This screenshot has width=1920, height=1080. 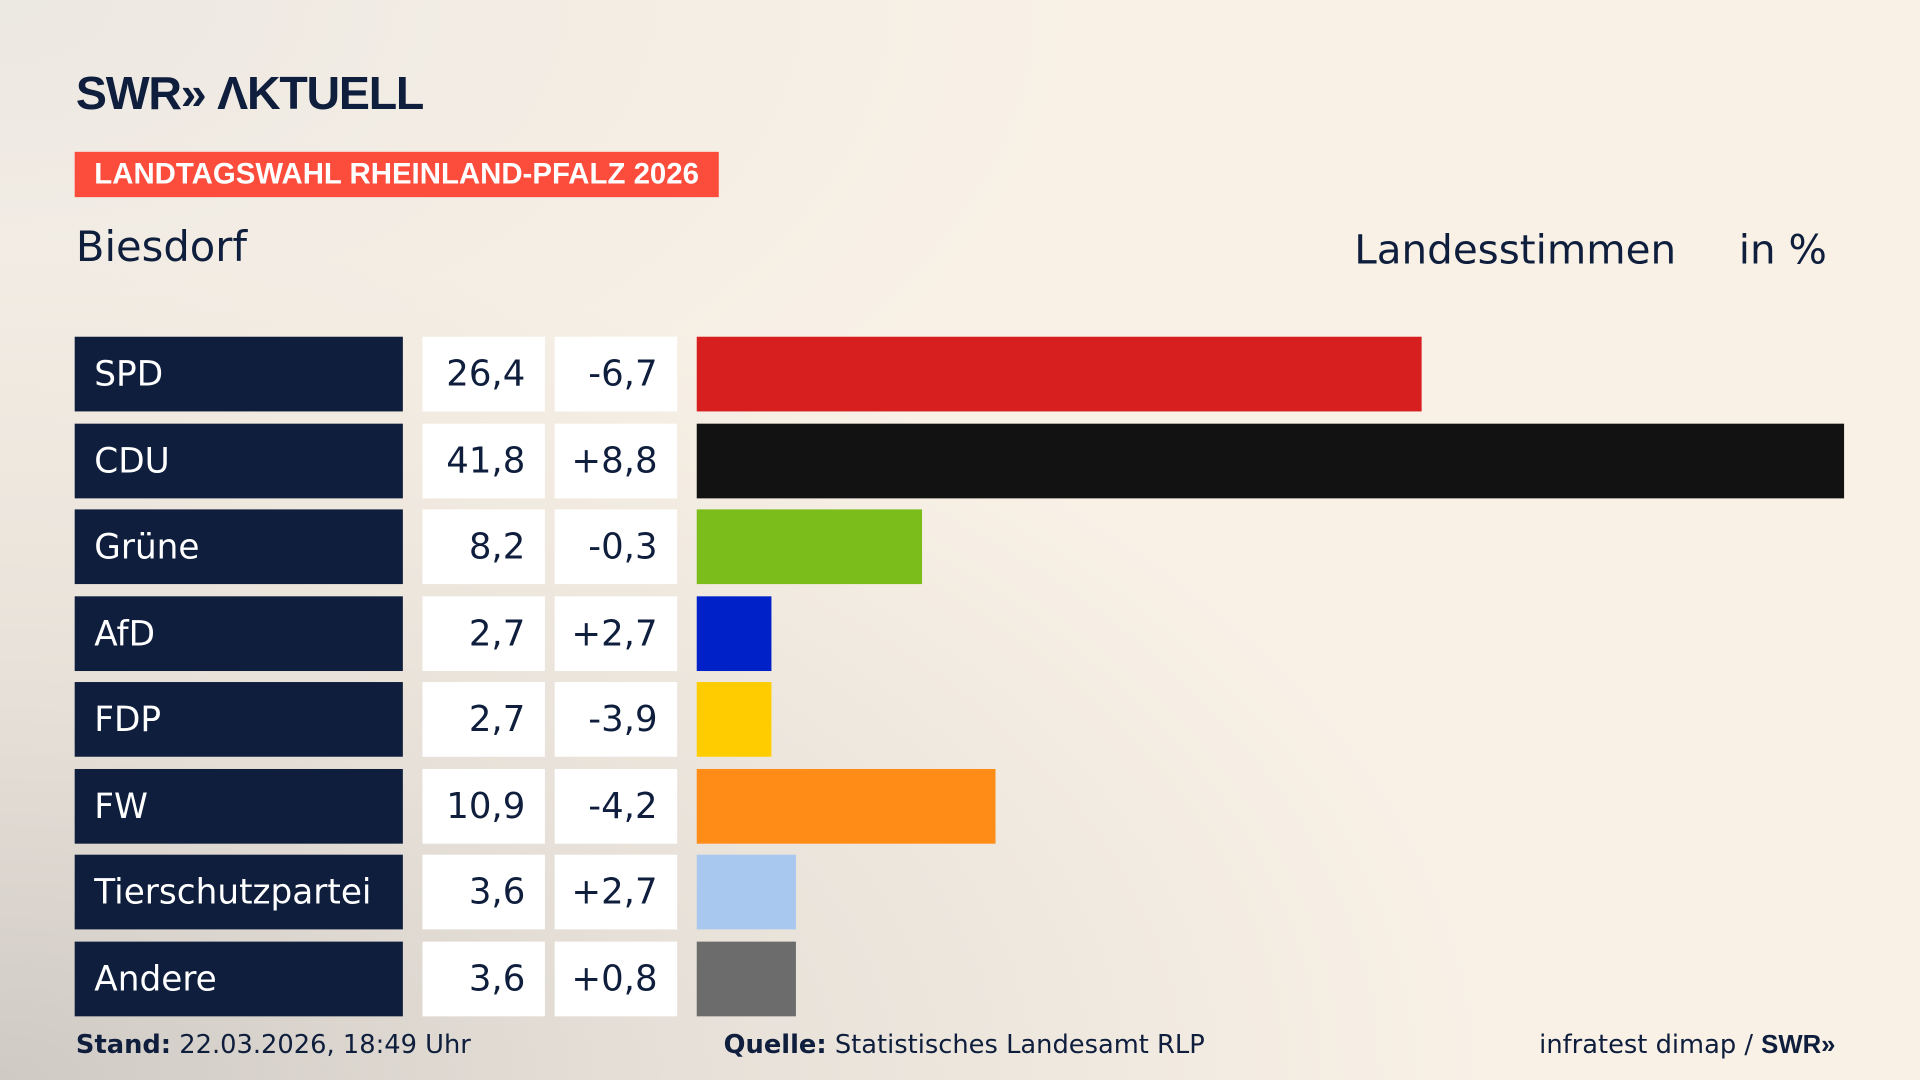 I want to click on vote-type-header: Landesstimmen, so click(x=1515, y=249).